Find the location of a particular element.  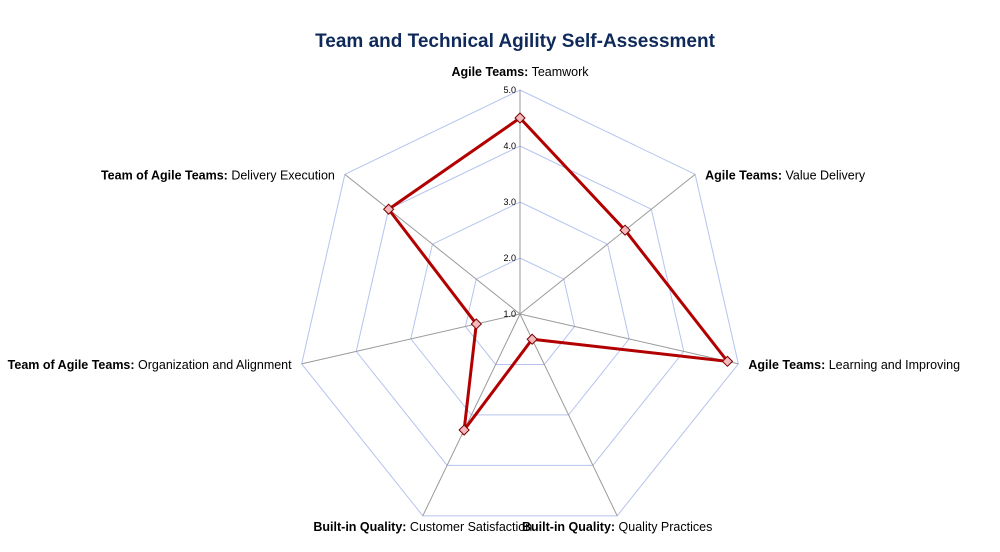

tick-label-1.0: 1.0 is located at coordinates (509, 314).